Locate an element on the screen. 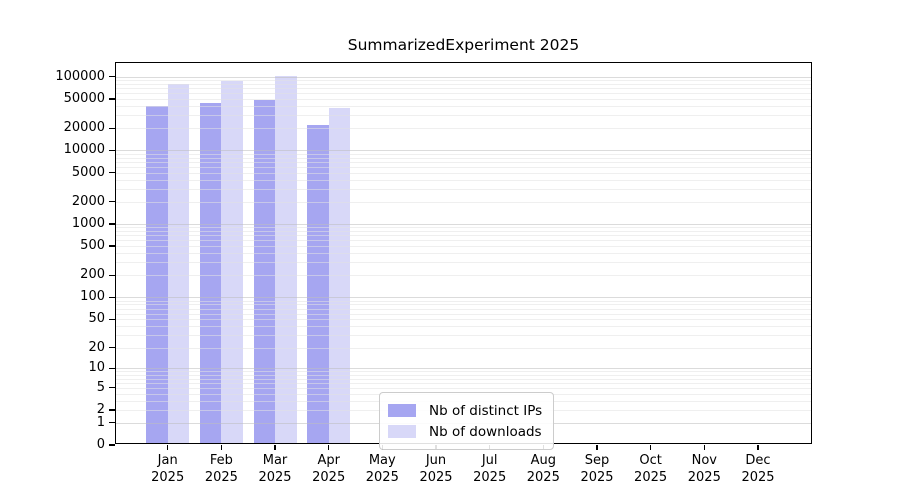  month-label: Nov is located at coordinates (704, 460).